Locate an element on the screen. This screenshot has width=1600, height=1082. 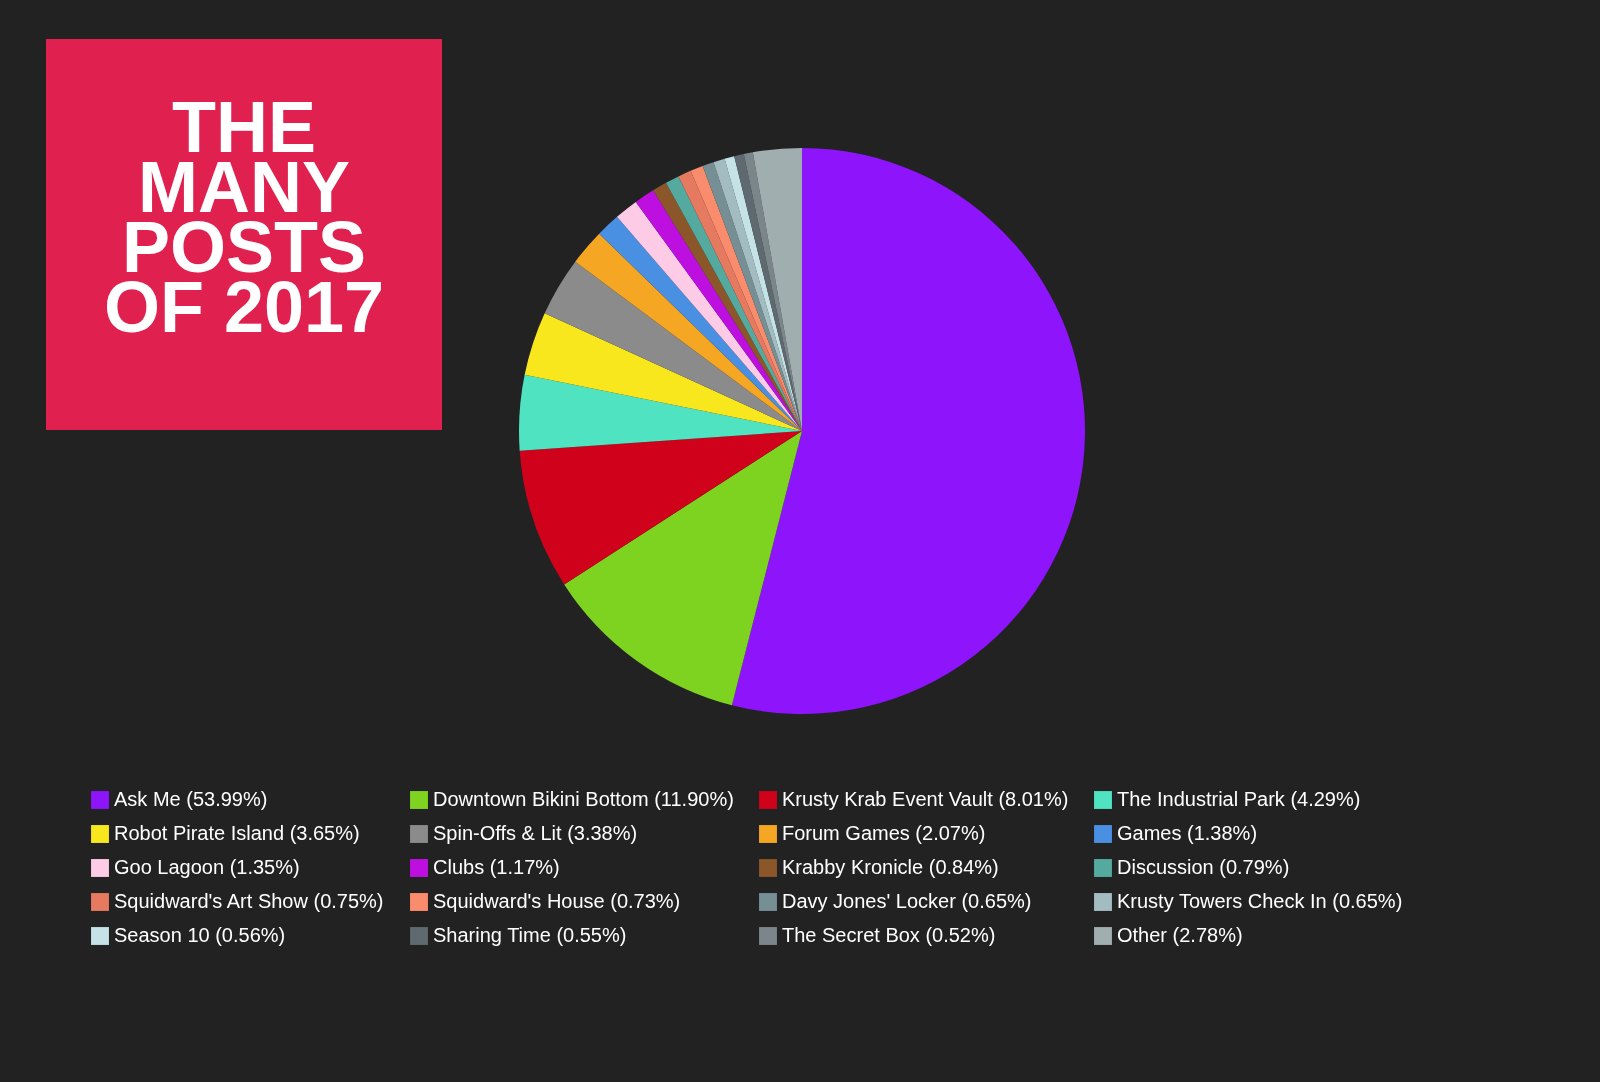
legend-label: Other (2.78%) is located at coordinates (1180, 935).